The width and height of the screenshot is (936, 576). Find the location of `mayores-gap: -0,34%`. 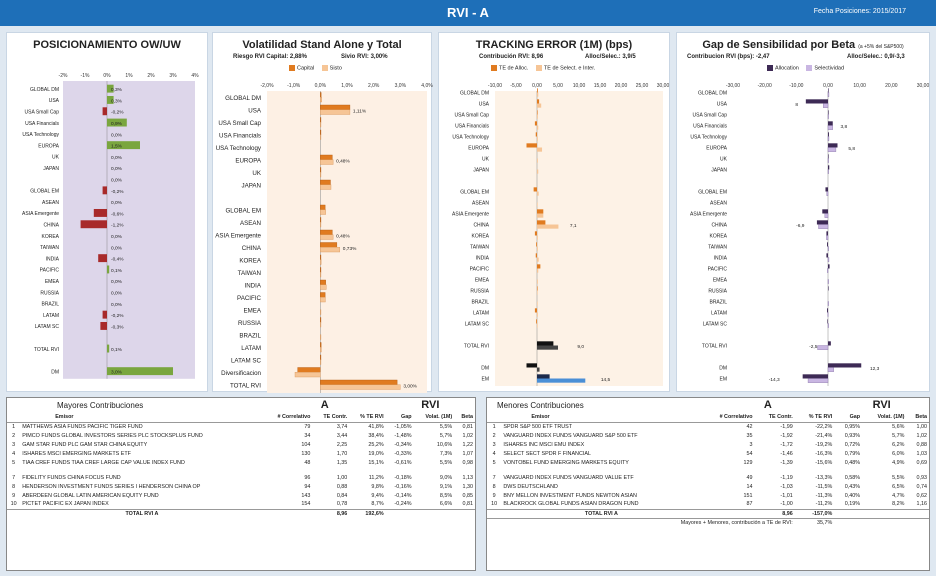

mayores-gap: -0,34% is located at coordinates (403, 444).